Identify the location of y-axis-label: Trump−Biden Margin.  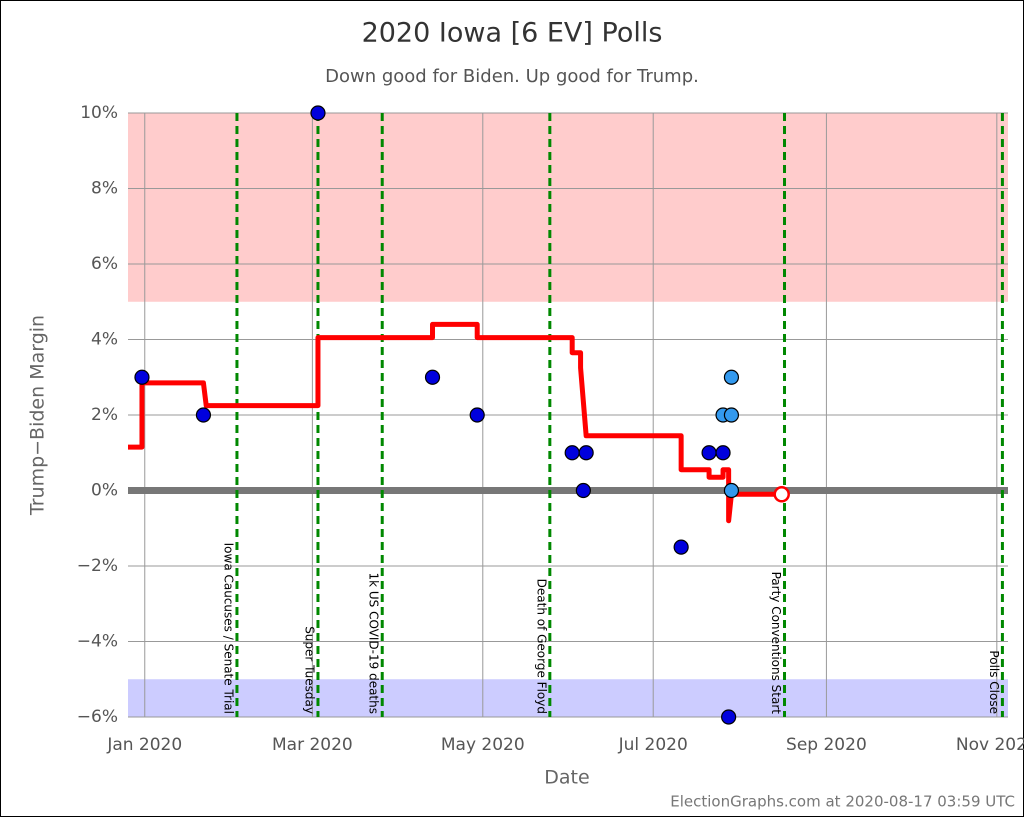
(38, 415).